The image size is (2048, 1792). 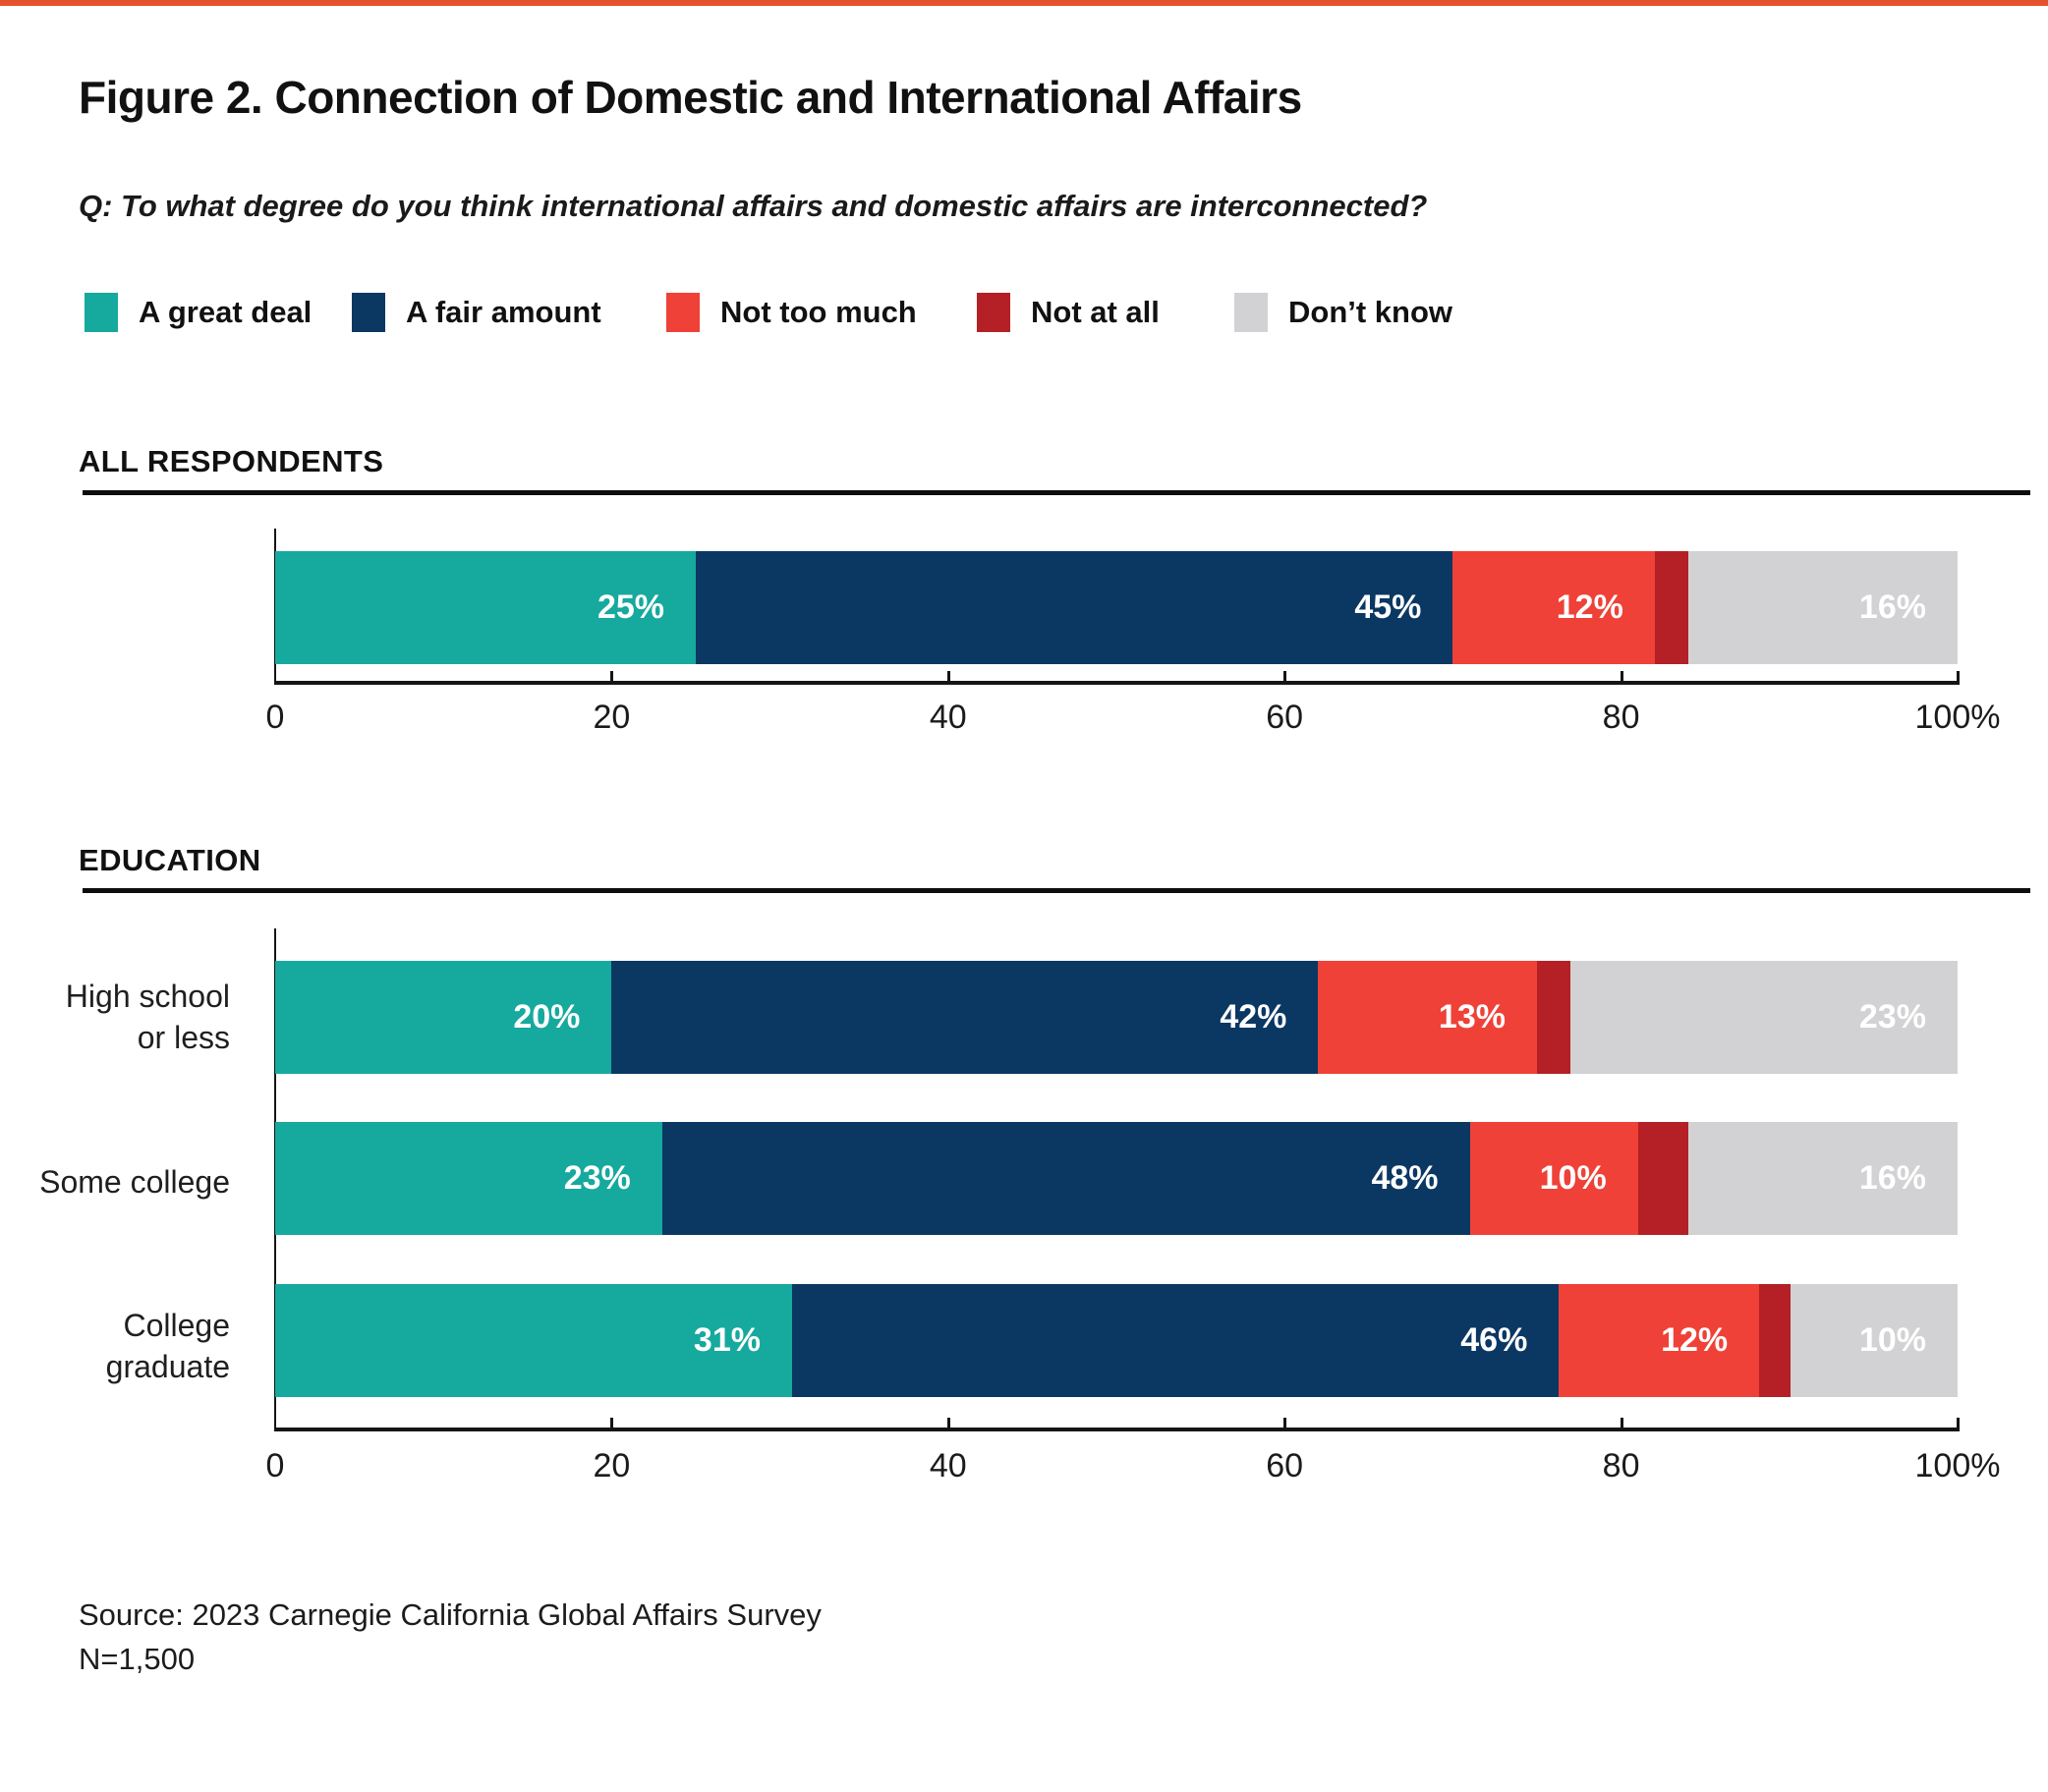 I want to click on bar-value-label: 25%, so click(x=630, y=607).